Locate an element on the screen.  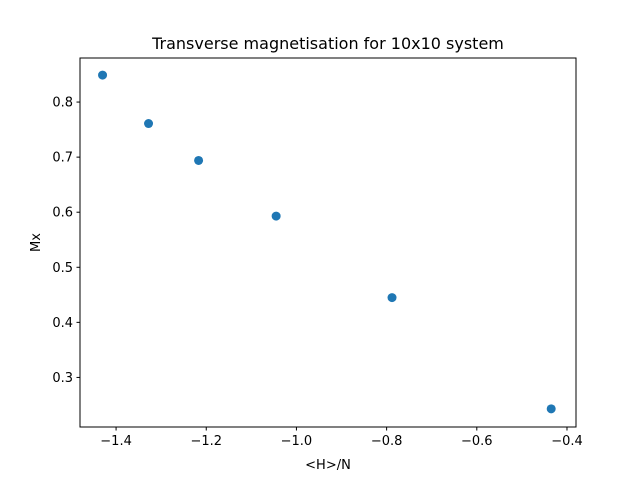
y-tick-label: 0.3 is located at coordinates (62, 378).